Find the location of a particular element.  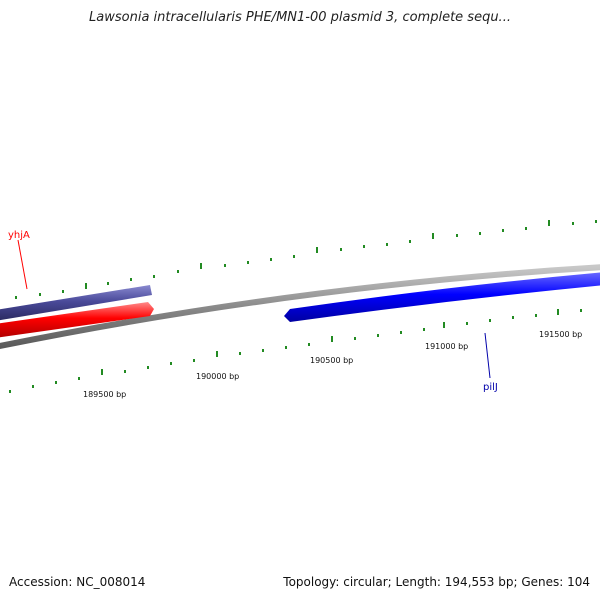

inner-ticks is located at coordinates (295, 351).